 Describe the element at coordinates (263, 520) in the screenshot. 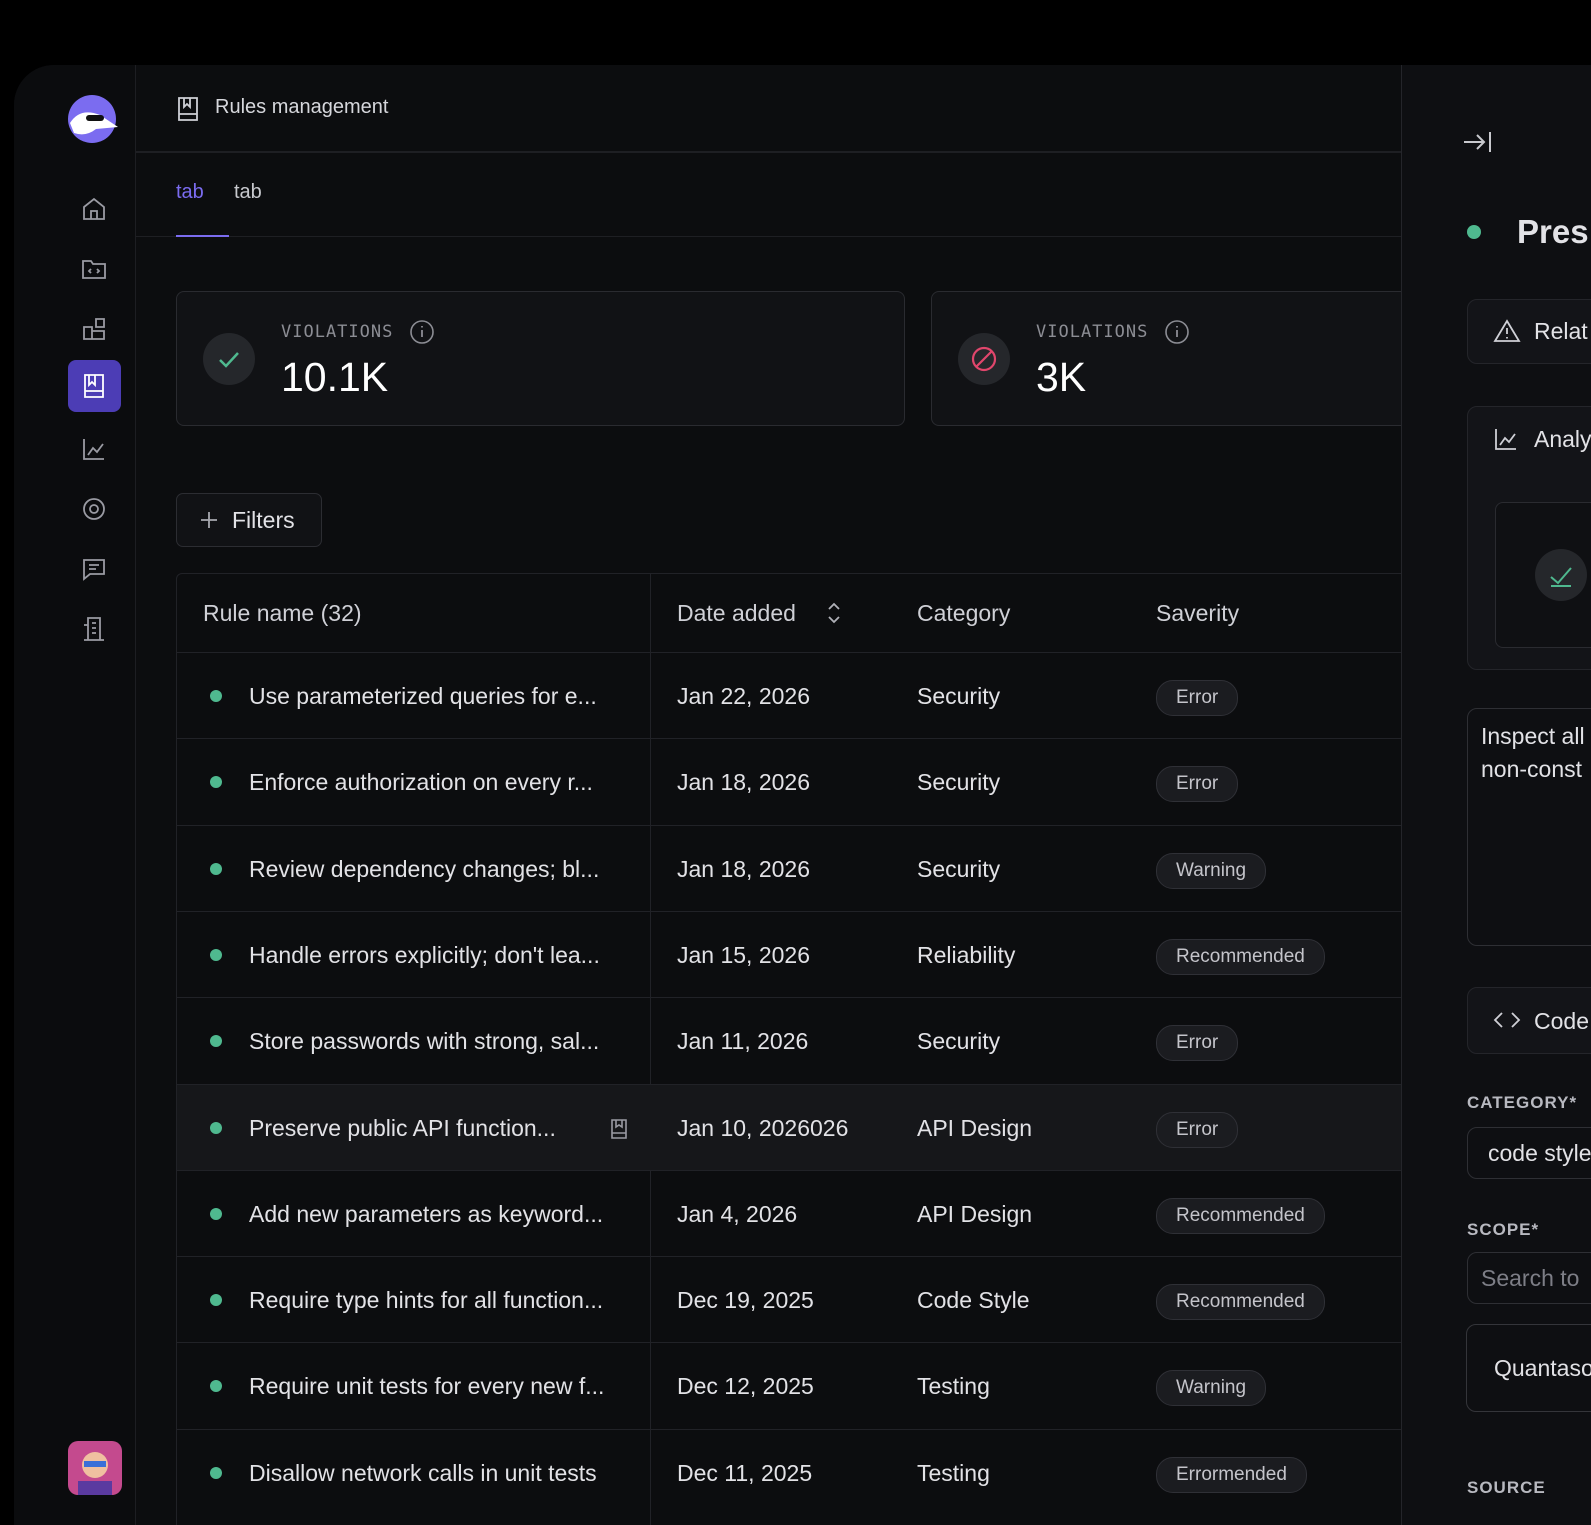

I see `filters-label: Filters` at that location.